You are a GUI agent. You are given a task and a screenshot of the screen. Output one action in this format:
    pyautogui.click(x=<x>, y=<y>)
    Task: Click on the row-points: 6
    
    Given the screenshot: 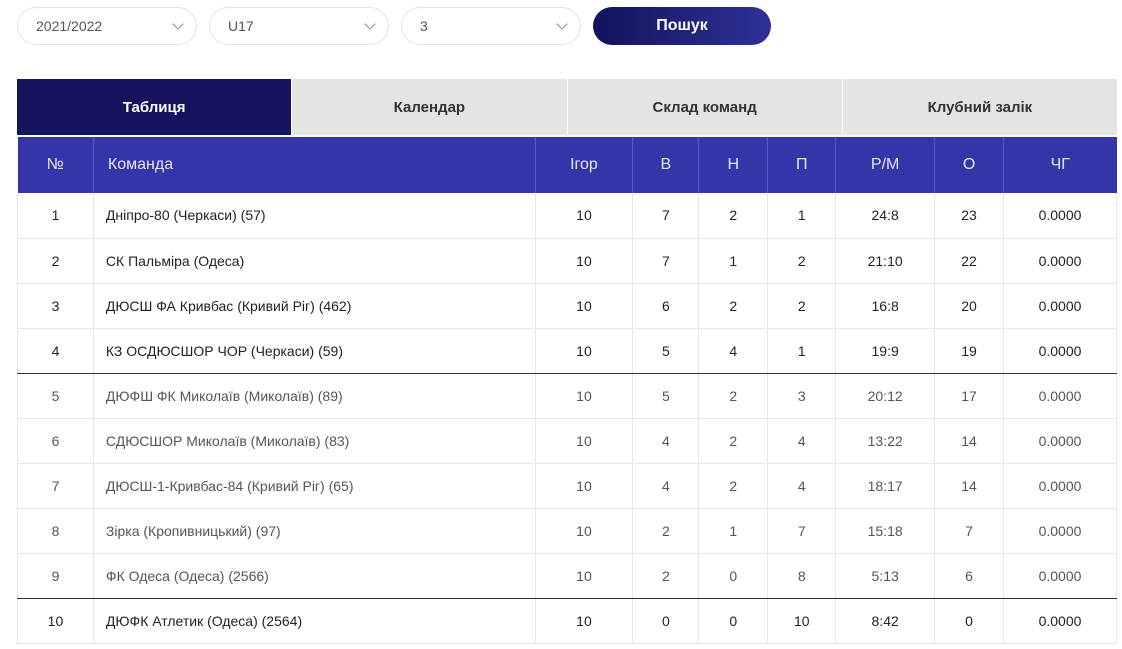 What is the action you would take?
    pyautogui.click(x=969, y=576)
    